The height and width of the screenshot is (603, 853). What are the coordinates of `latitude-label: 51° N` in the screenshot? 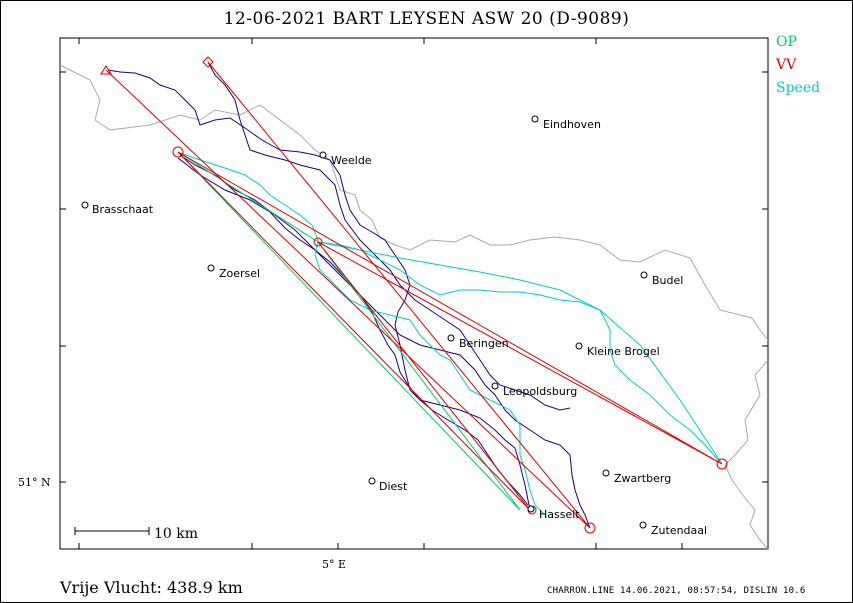 It's located at (34, 482).